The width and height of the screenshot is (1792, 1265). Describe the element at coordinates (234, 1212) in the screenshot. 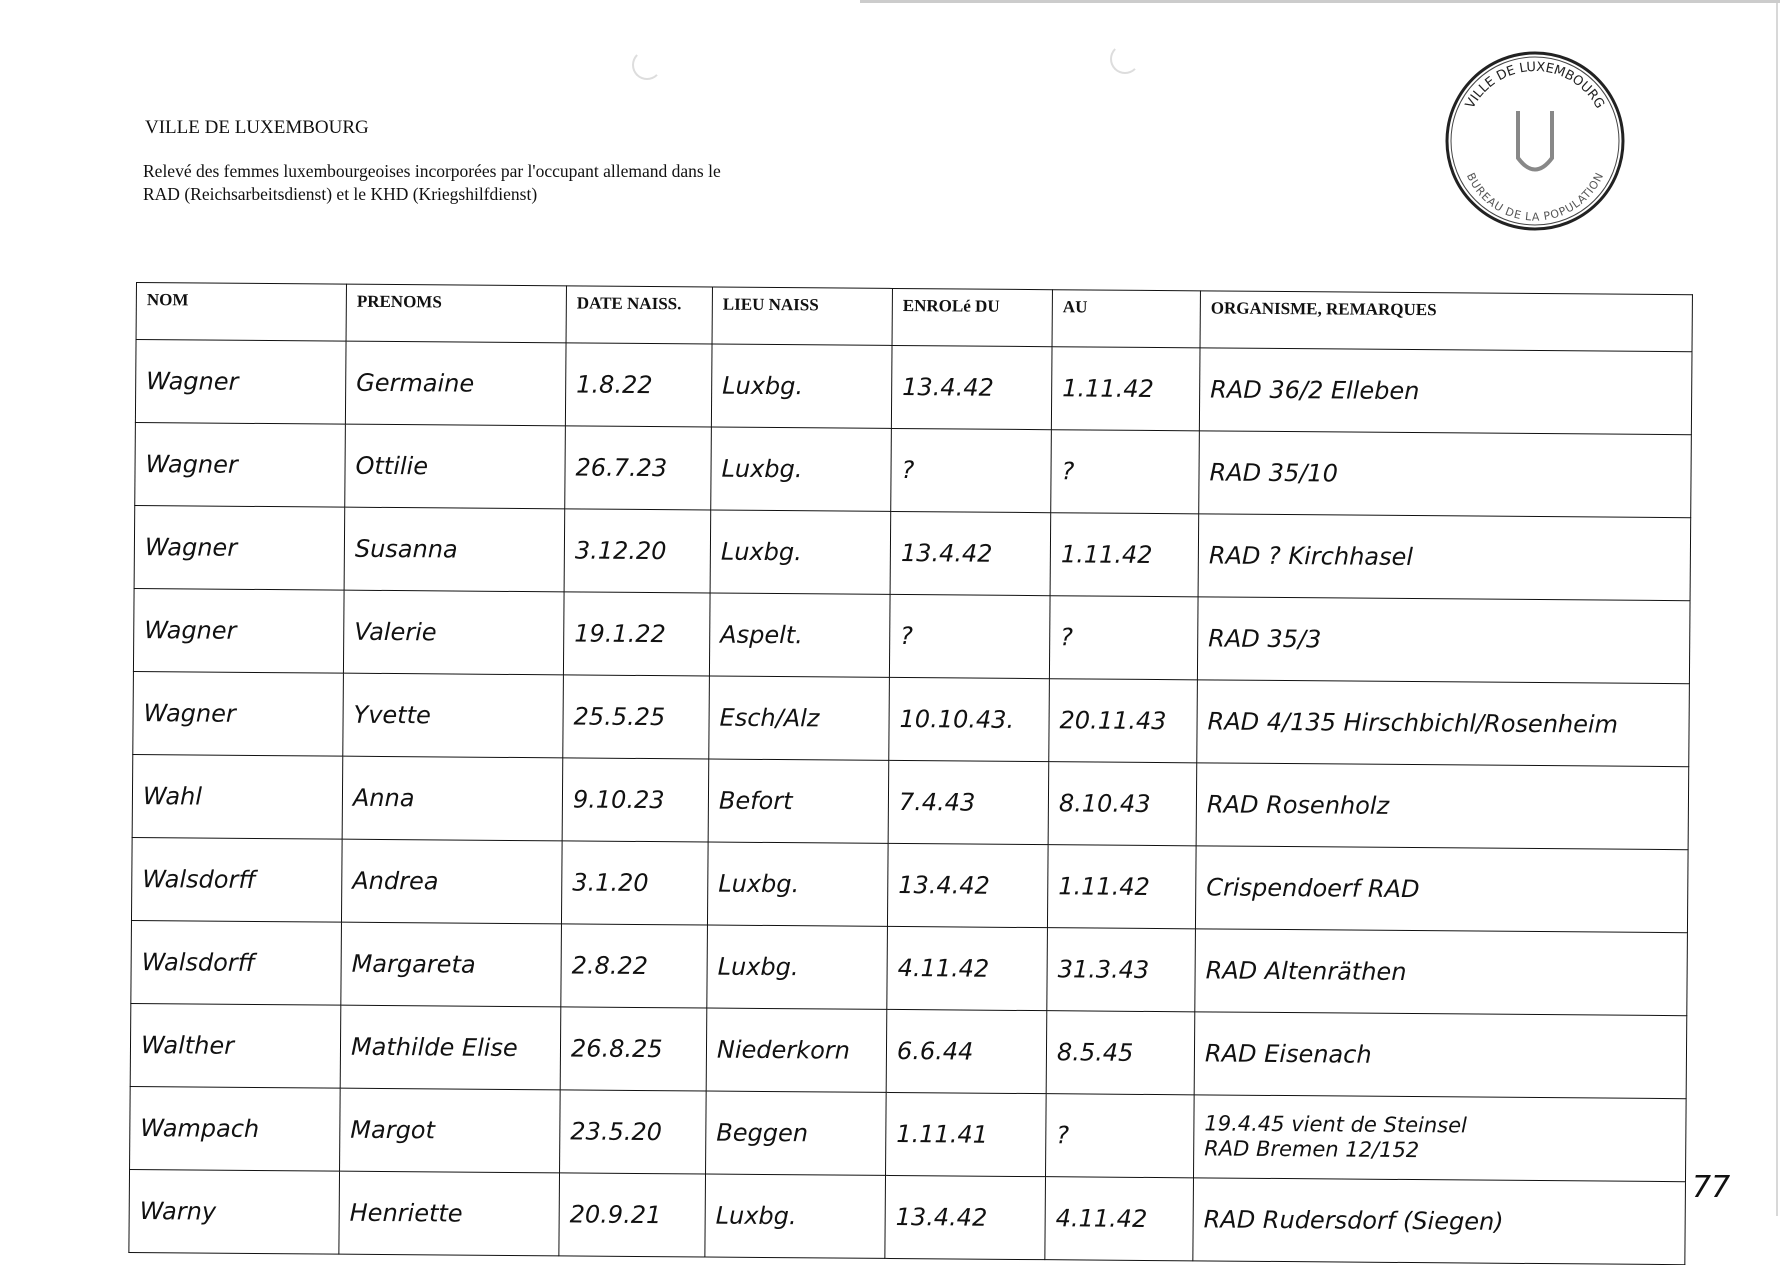

I see `cell-nom: Warny` at that location.